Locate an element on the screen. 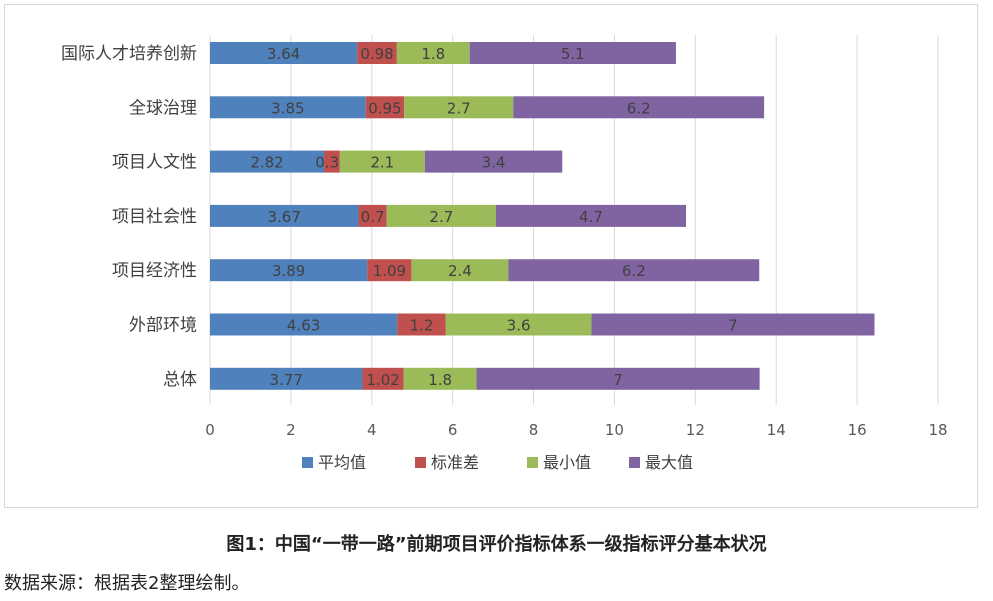 This screenshot has width=993, height=601. data-label: 5.1 is located at coordinates (573, 54).